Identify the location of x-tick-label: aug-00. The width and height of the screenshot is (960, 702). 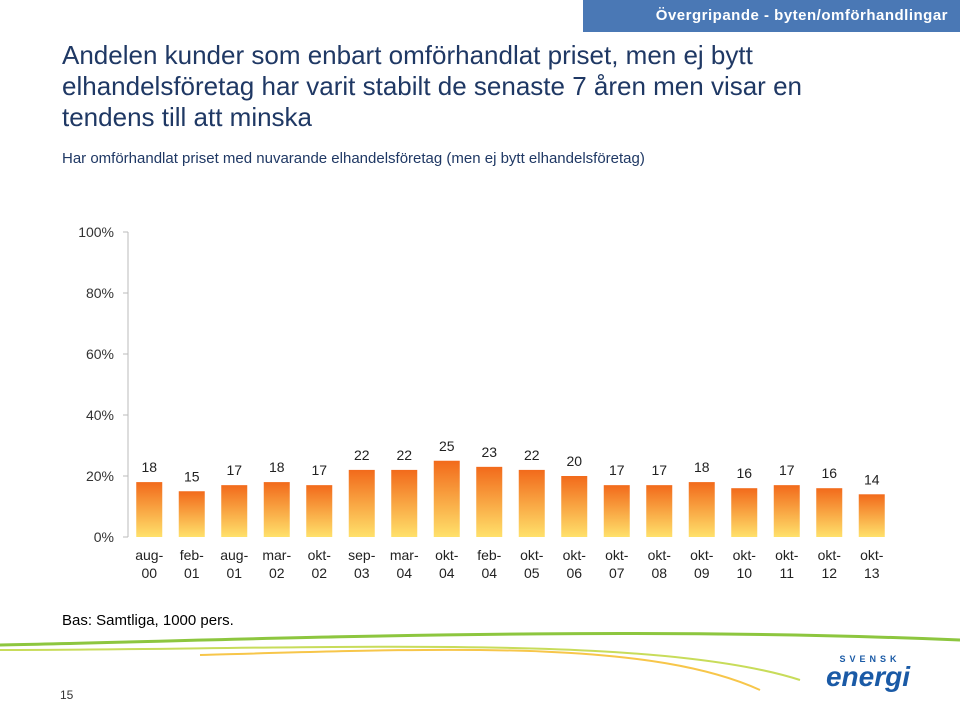
(149, 564).